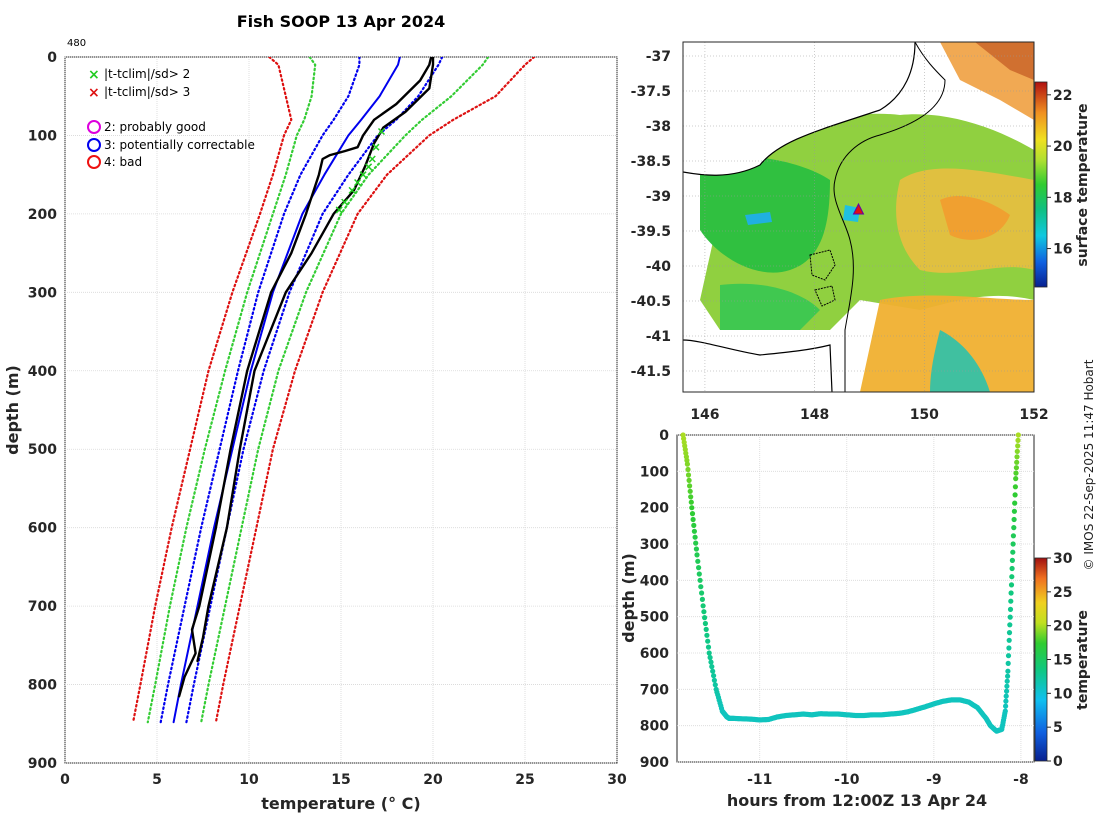 Image resolution: width=1100 pixels, height=820 pixels. What do you see at coordinates (759, 780) in the screenshot?
I see `depth-time-x-tick-label: -11` at bounding box center [759, 780].